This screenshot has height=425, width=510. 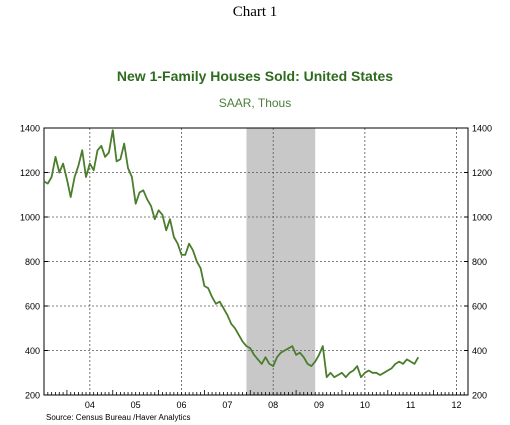 I want to click on y-tick-label-right: 600, so click(x=479, y=307).